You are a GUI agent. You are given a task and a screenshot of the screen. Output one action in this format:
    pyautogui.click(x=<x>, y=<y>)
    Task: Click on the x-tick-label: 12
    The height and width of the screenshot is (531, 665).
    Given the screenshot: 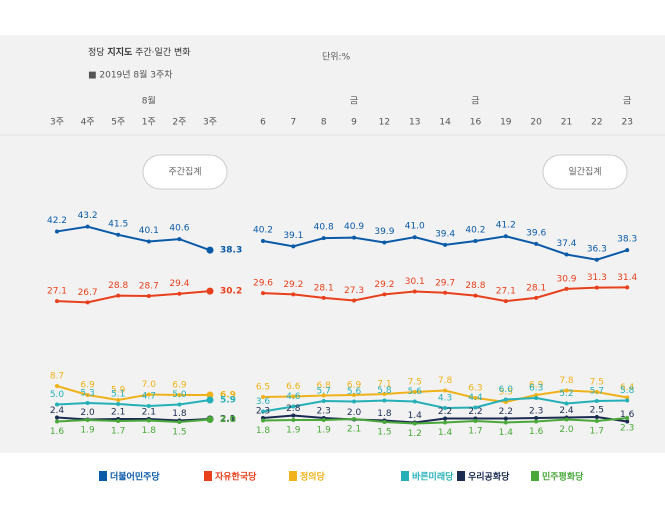 What is the action you would take?
    pyautogui.click(x=384, y=123)
    